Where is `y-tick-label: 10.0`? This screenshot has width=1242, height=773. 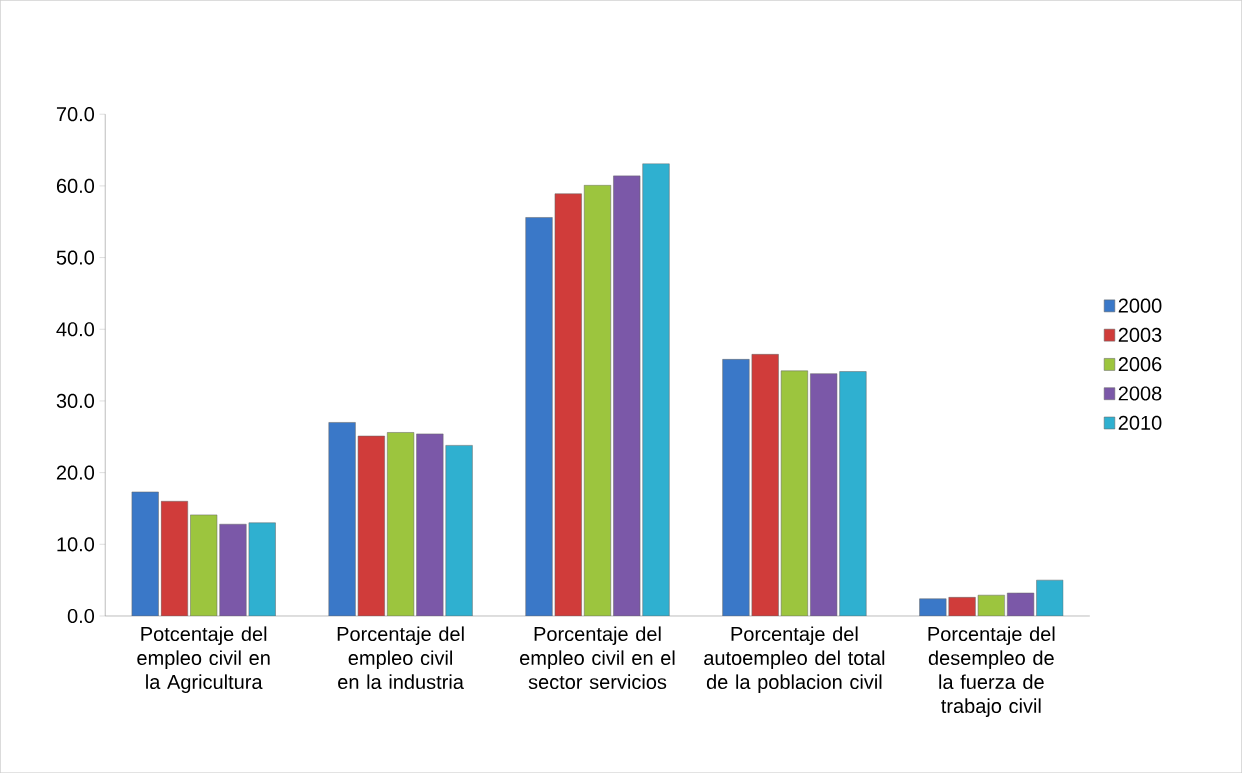
y-tick-label: 10.0 is located at coordinates (76, 544).